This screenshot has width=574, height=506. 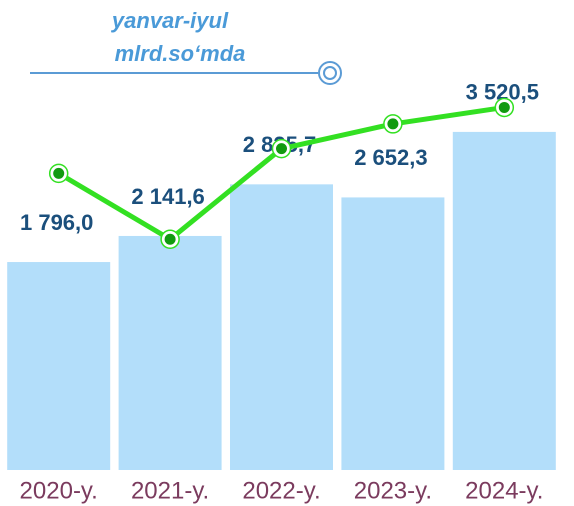 What do you see at coordinates (170, 20) in the screenshot?
I see `chart-title: yanvar-iyul` at bounding box center [170, 20].